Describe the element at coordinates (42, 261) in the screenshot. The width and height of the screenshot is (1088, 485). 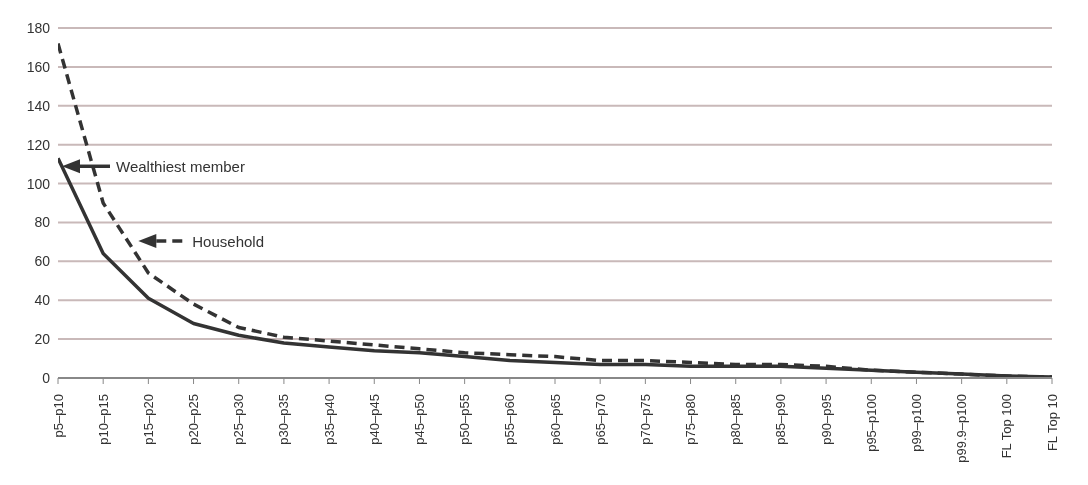
I see `y-tick-label: 60` at that location.